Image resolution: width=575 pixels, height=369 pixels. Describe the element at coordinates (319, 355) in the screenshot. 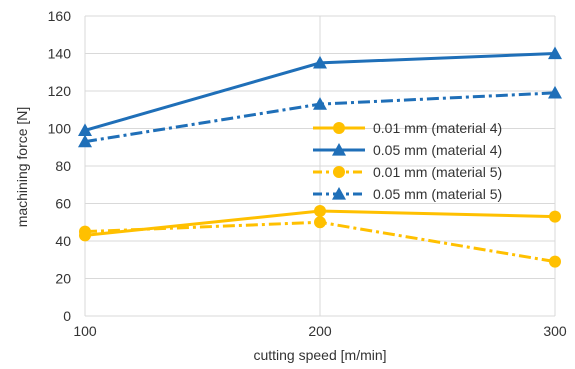

I see `x-axis-title: cutting speed [m/min]` at that location.